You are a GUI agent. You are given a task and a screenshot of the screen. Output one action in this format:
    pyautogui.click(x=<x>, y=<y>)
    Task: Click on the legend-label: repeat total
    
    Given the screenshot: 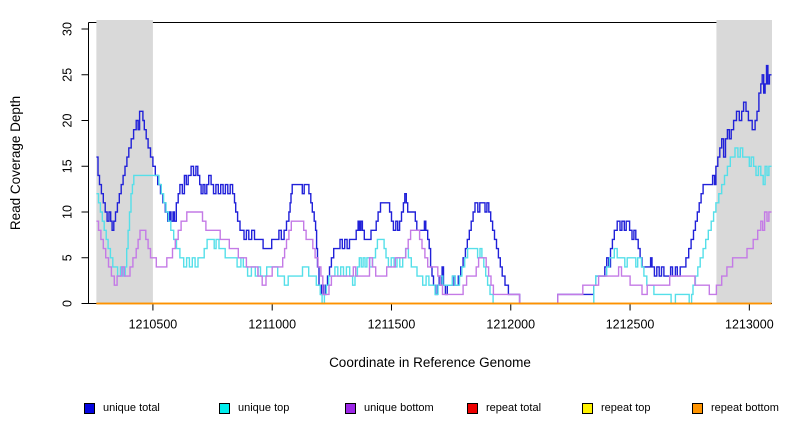 What is the action you would take?
    pyautogui.click(x=514, y=408)
    